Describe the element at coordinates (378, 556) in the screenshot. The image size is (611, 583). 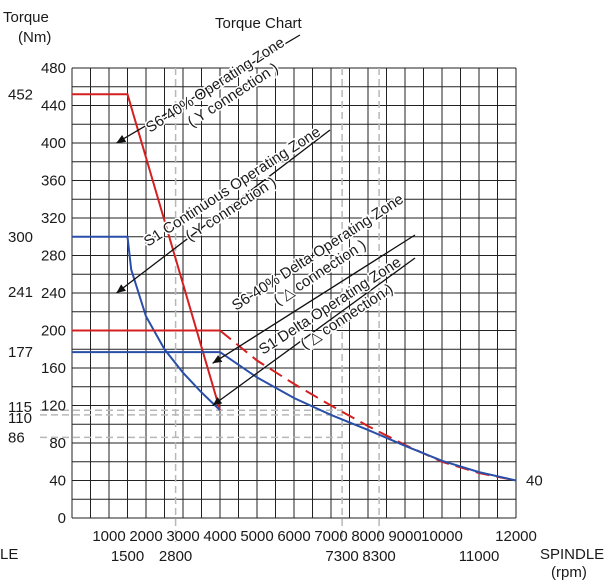
I see `x-tick-label-secondary: 8300` at that location.